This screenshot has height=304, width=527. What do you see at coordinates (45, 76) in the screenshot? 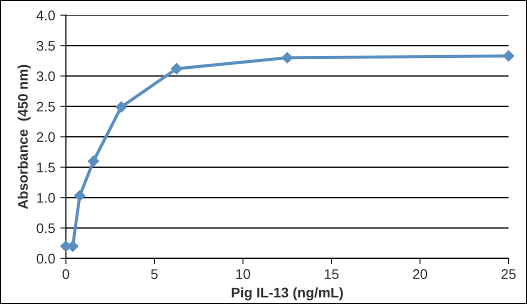
I see `y-tick-label: 3.0` at bounding box center [45, 76].